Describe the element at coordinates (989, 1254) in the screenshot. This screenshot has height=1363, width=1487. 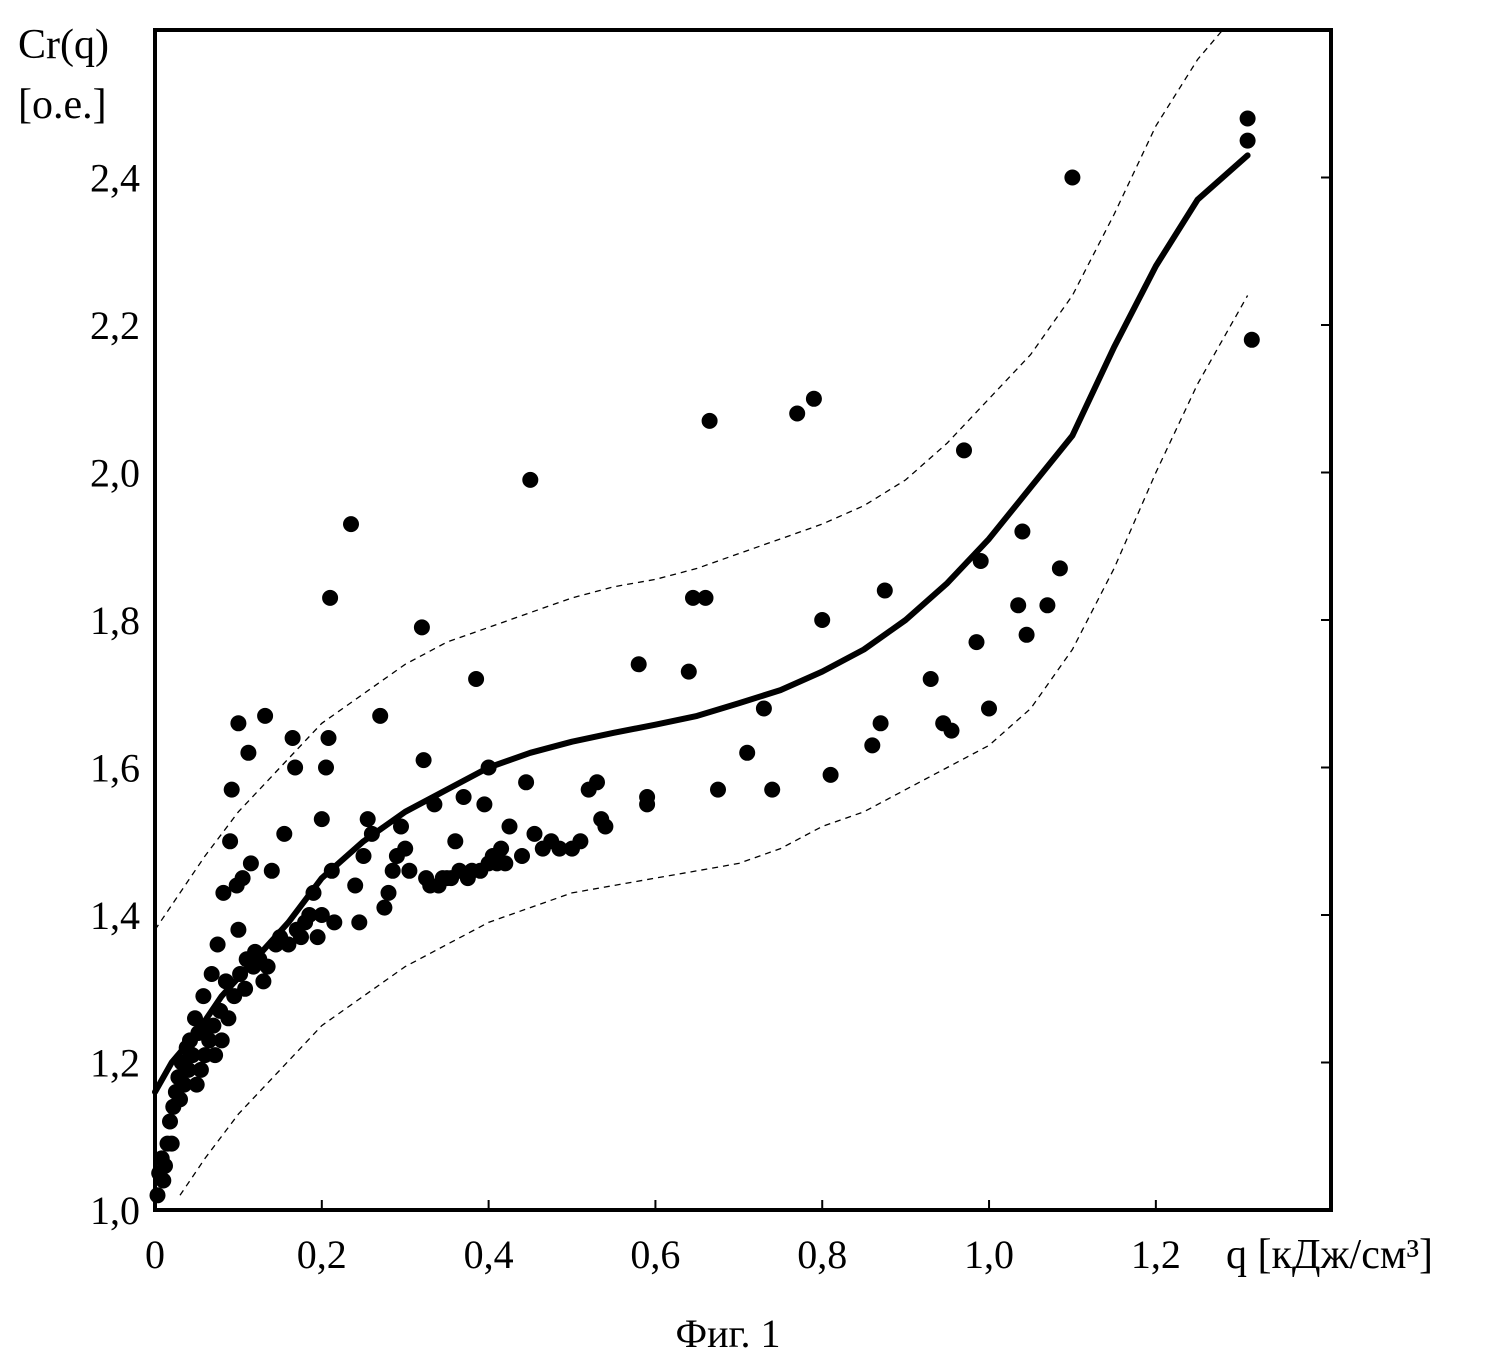
I see `x-tick-label: 1,0` at that location.